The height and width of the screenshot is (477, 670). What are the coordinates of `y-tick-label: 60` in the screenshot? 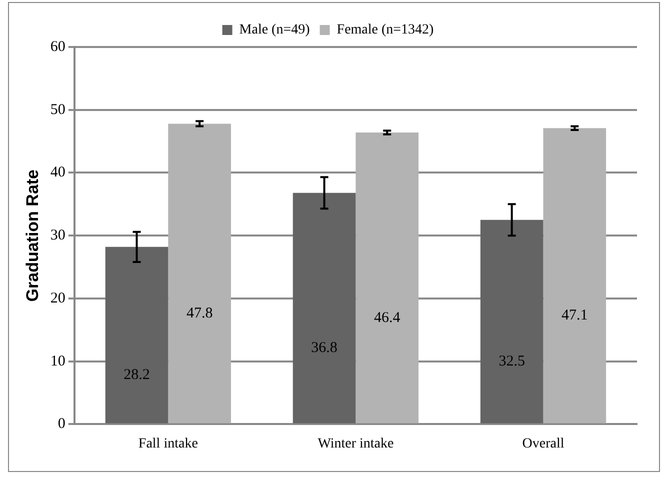 It's located at (58, 46).